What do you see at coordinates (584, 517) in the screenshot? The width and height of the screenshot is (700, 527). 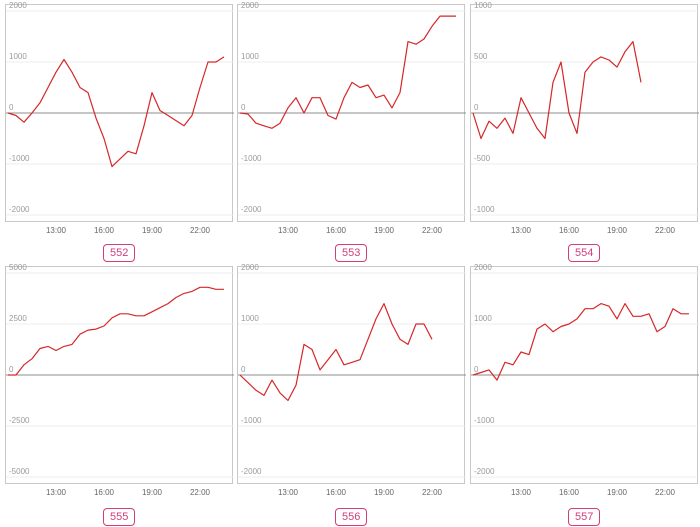 I see `chart-label-badge: 557` at bounding box center [584, 517].